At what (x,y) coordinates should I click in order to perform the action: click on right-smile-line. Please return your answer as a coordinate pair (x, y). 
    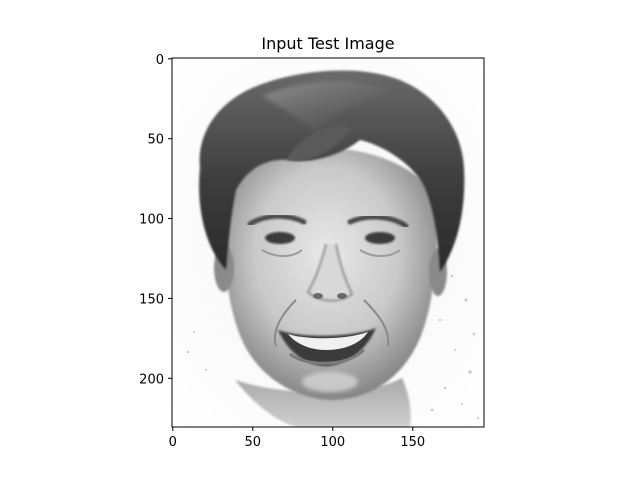
    Looking at the image, I should click on (376, 323).